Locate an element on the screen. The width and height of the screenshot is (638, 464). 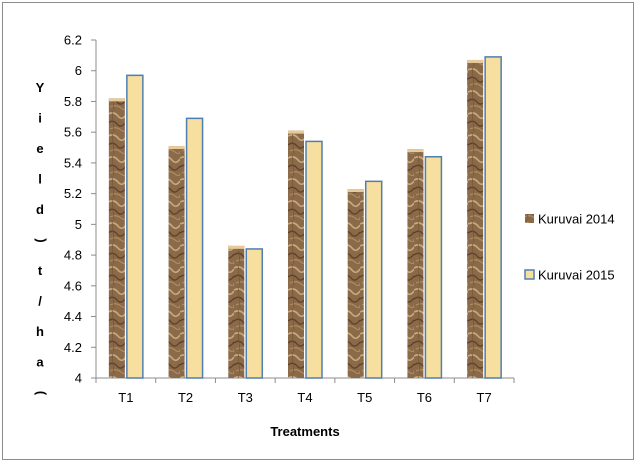
y-tick-label: 5.4 is located at coordinates (73, 162).